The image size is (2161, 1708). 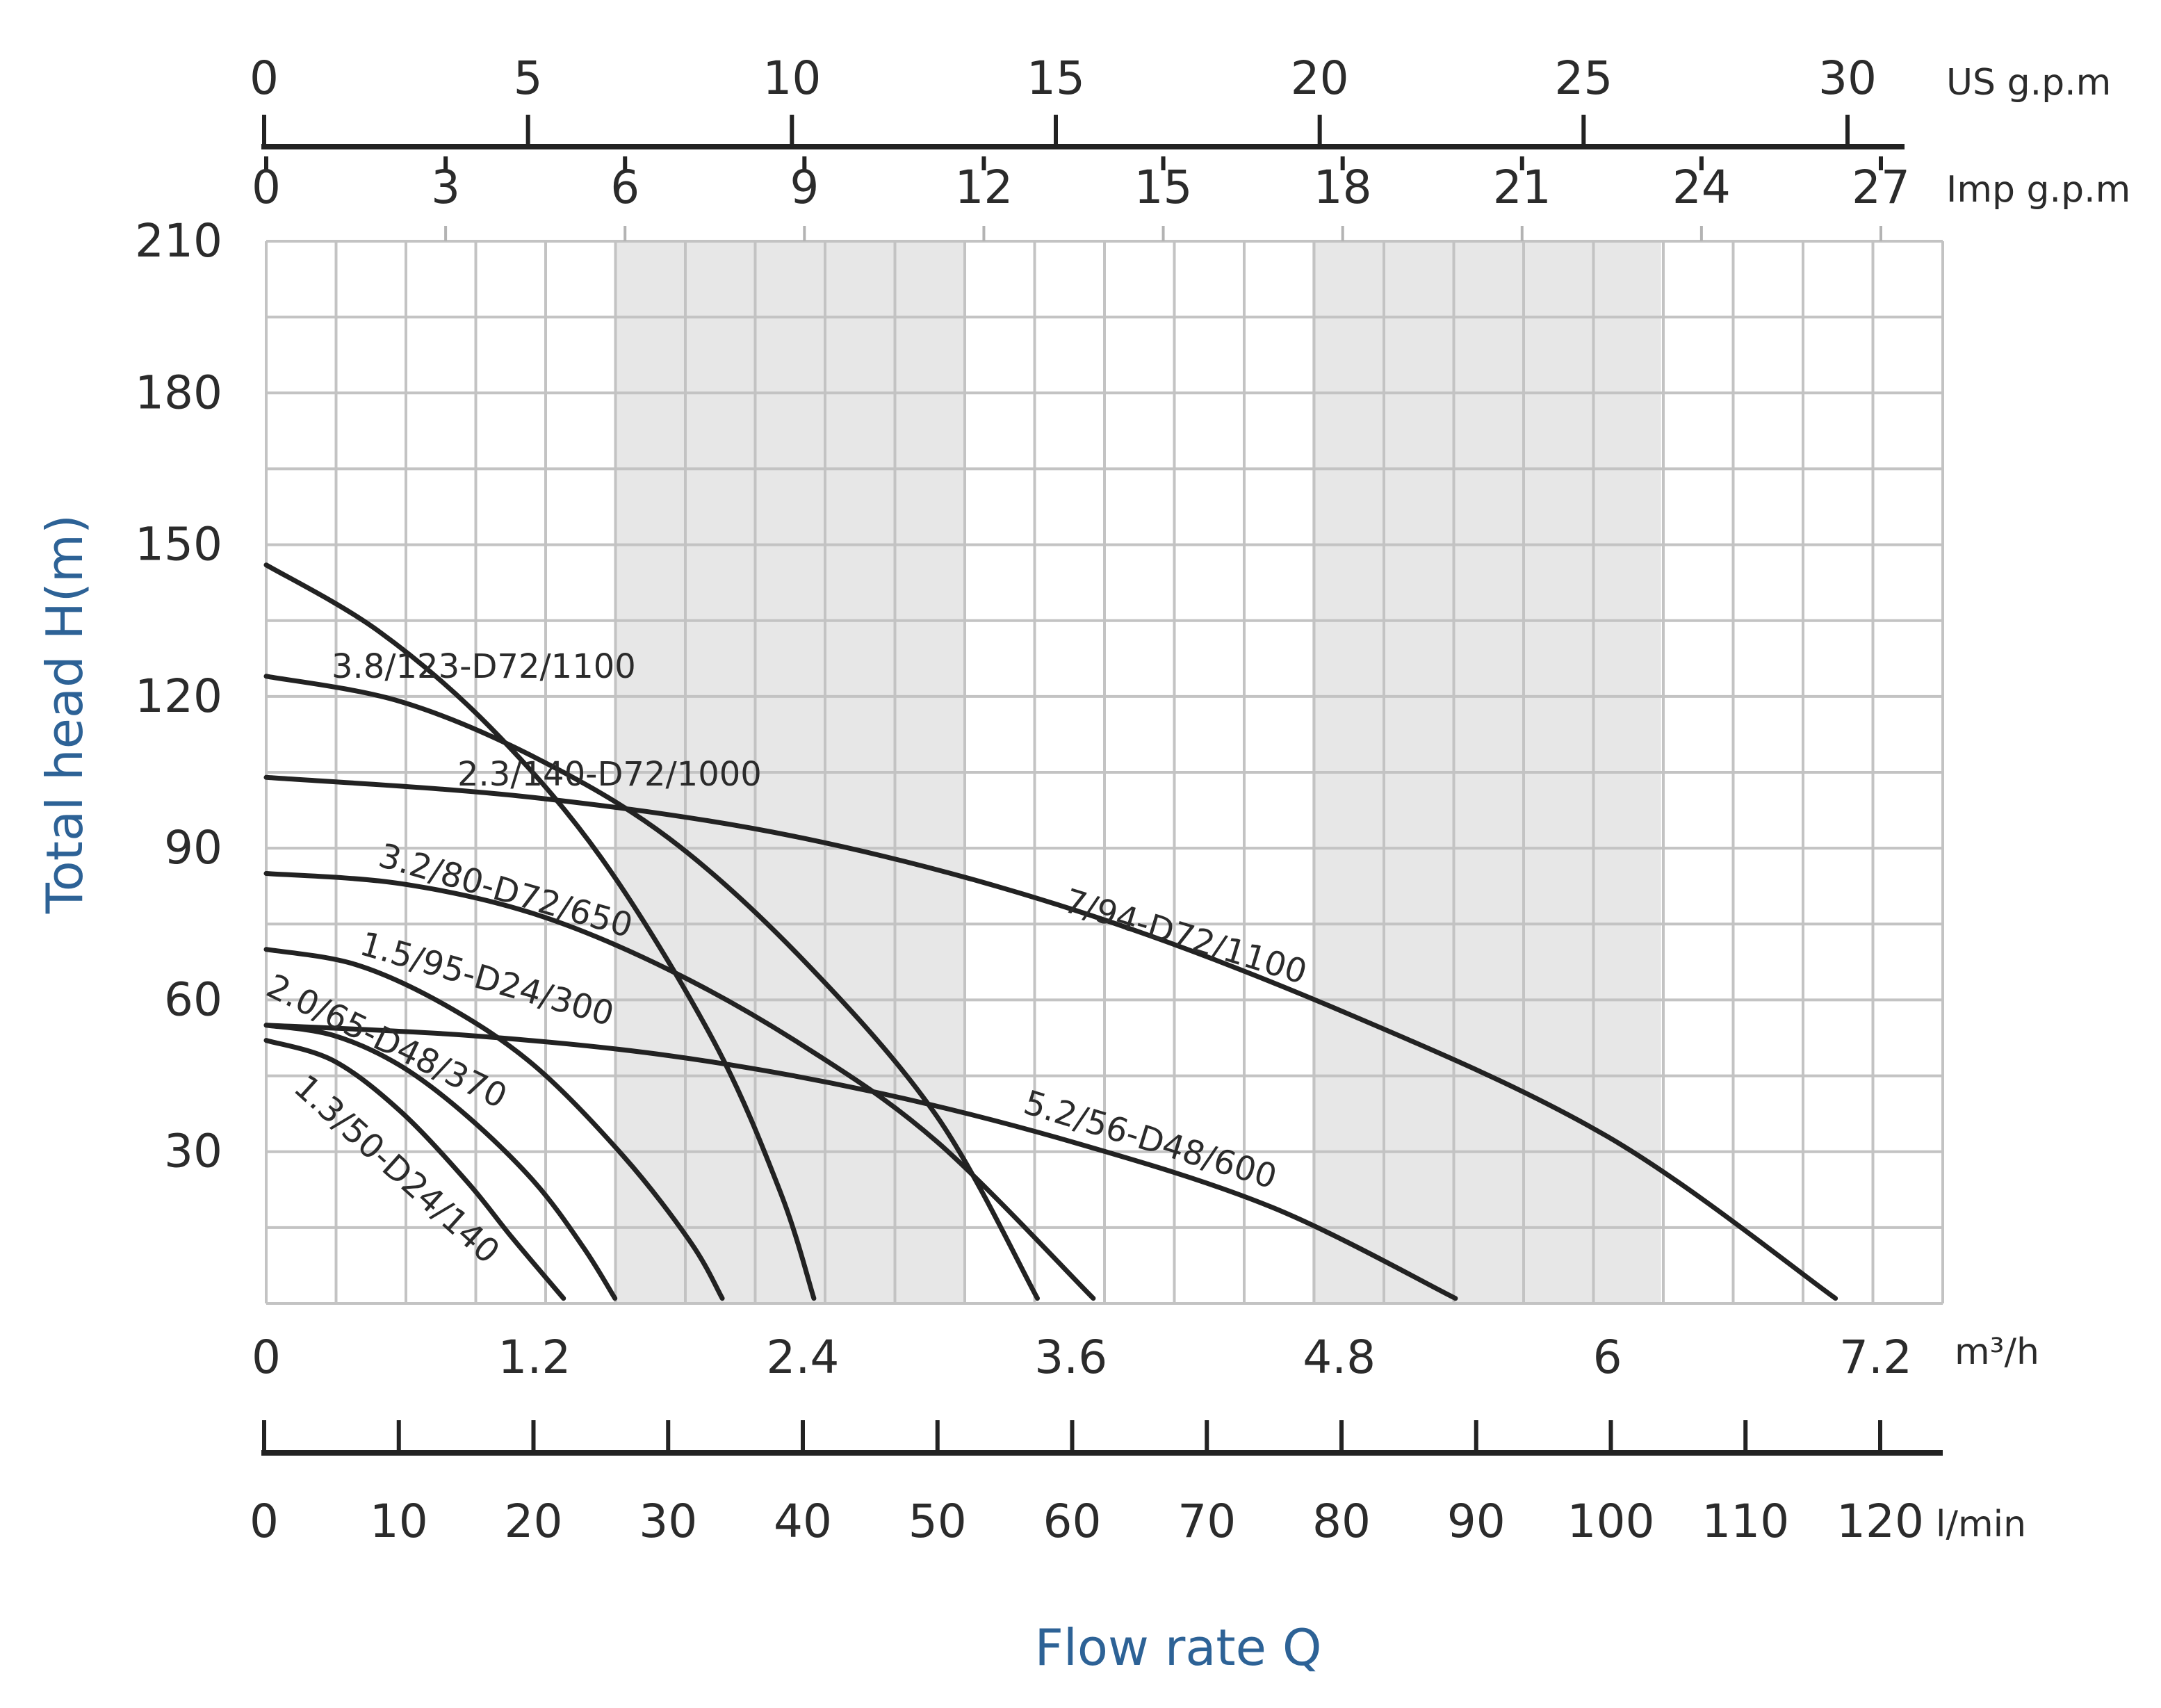 I want to click on y-tick-label: 180, so click(x=179, y=393).